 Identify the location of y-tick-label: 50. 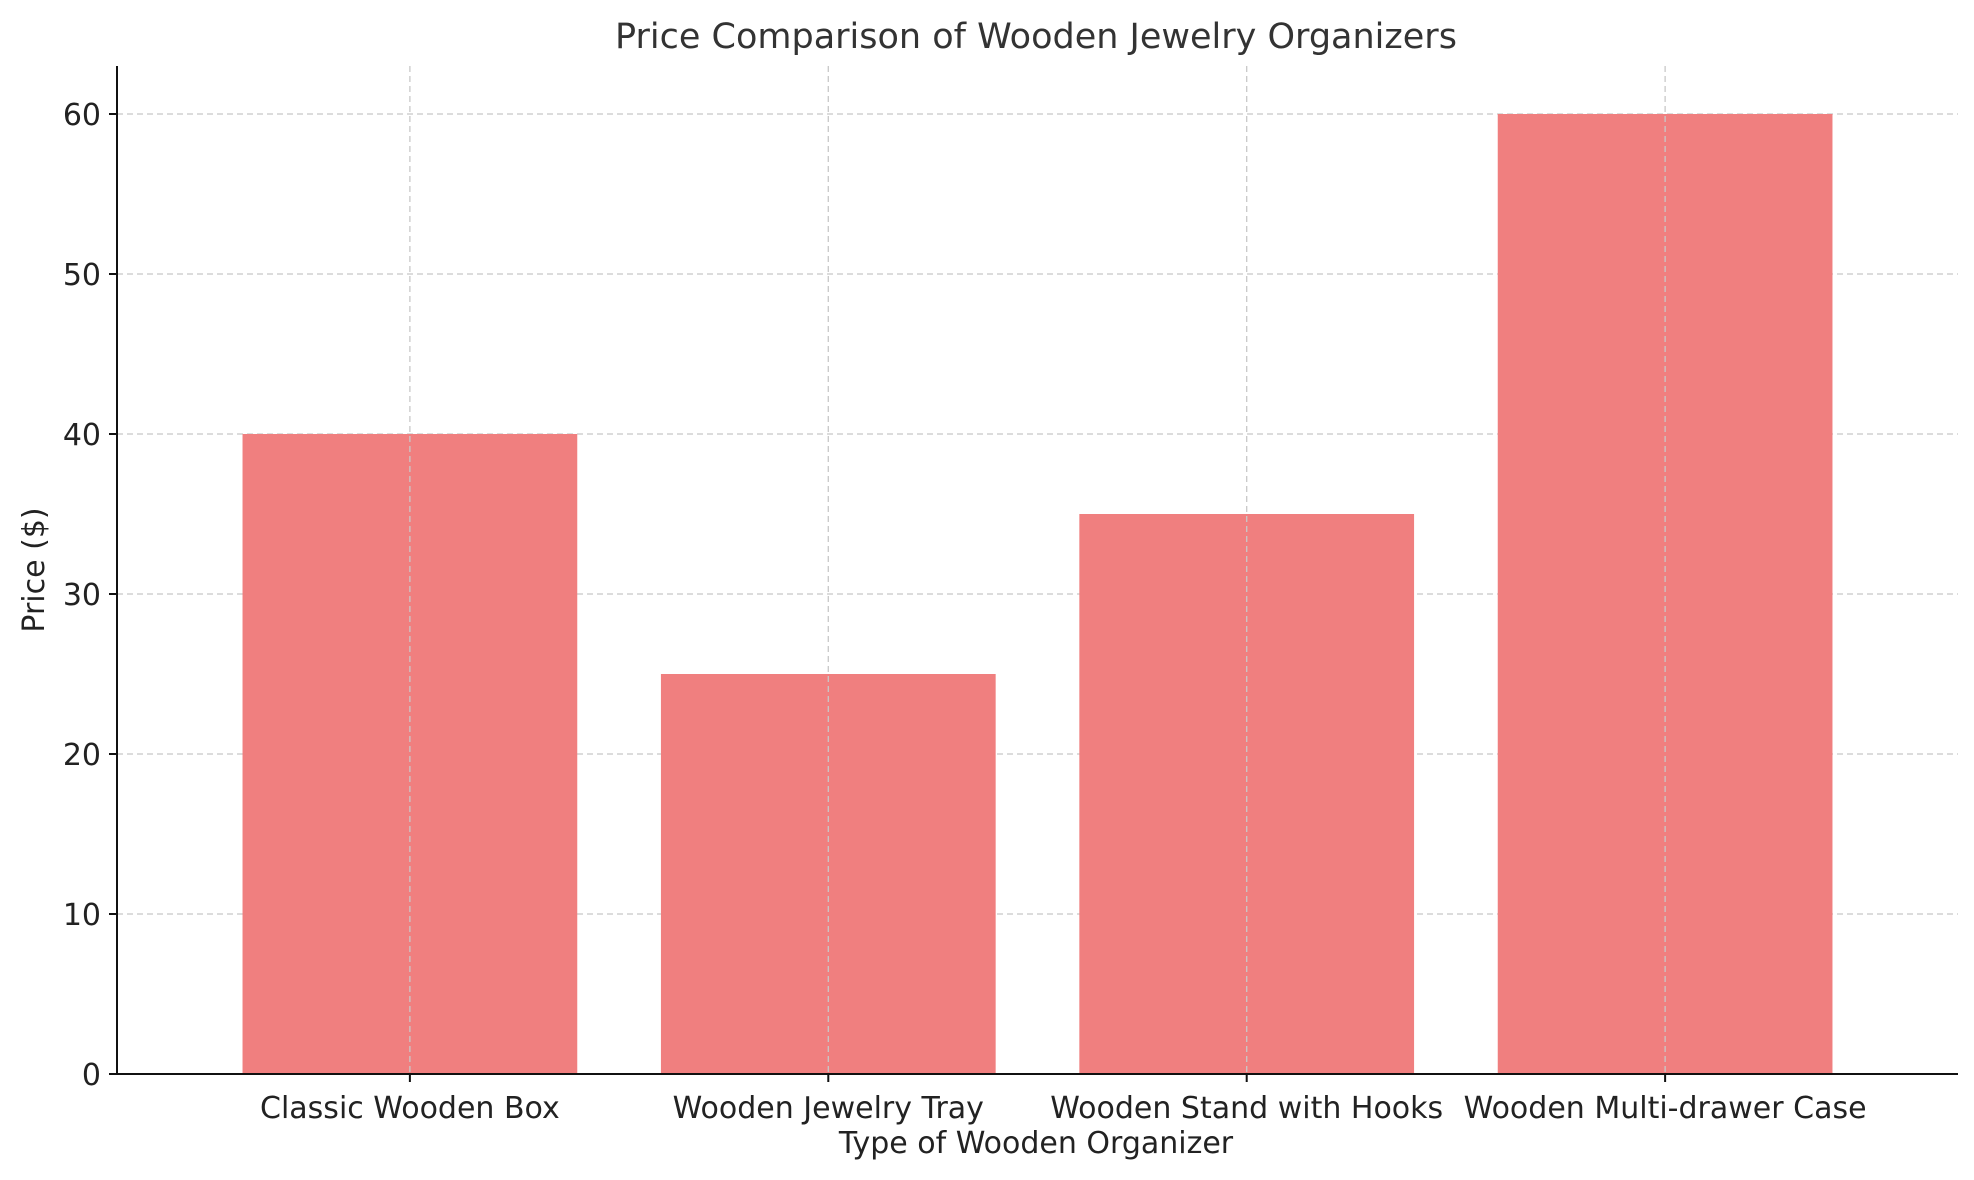
(82, 275).